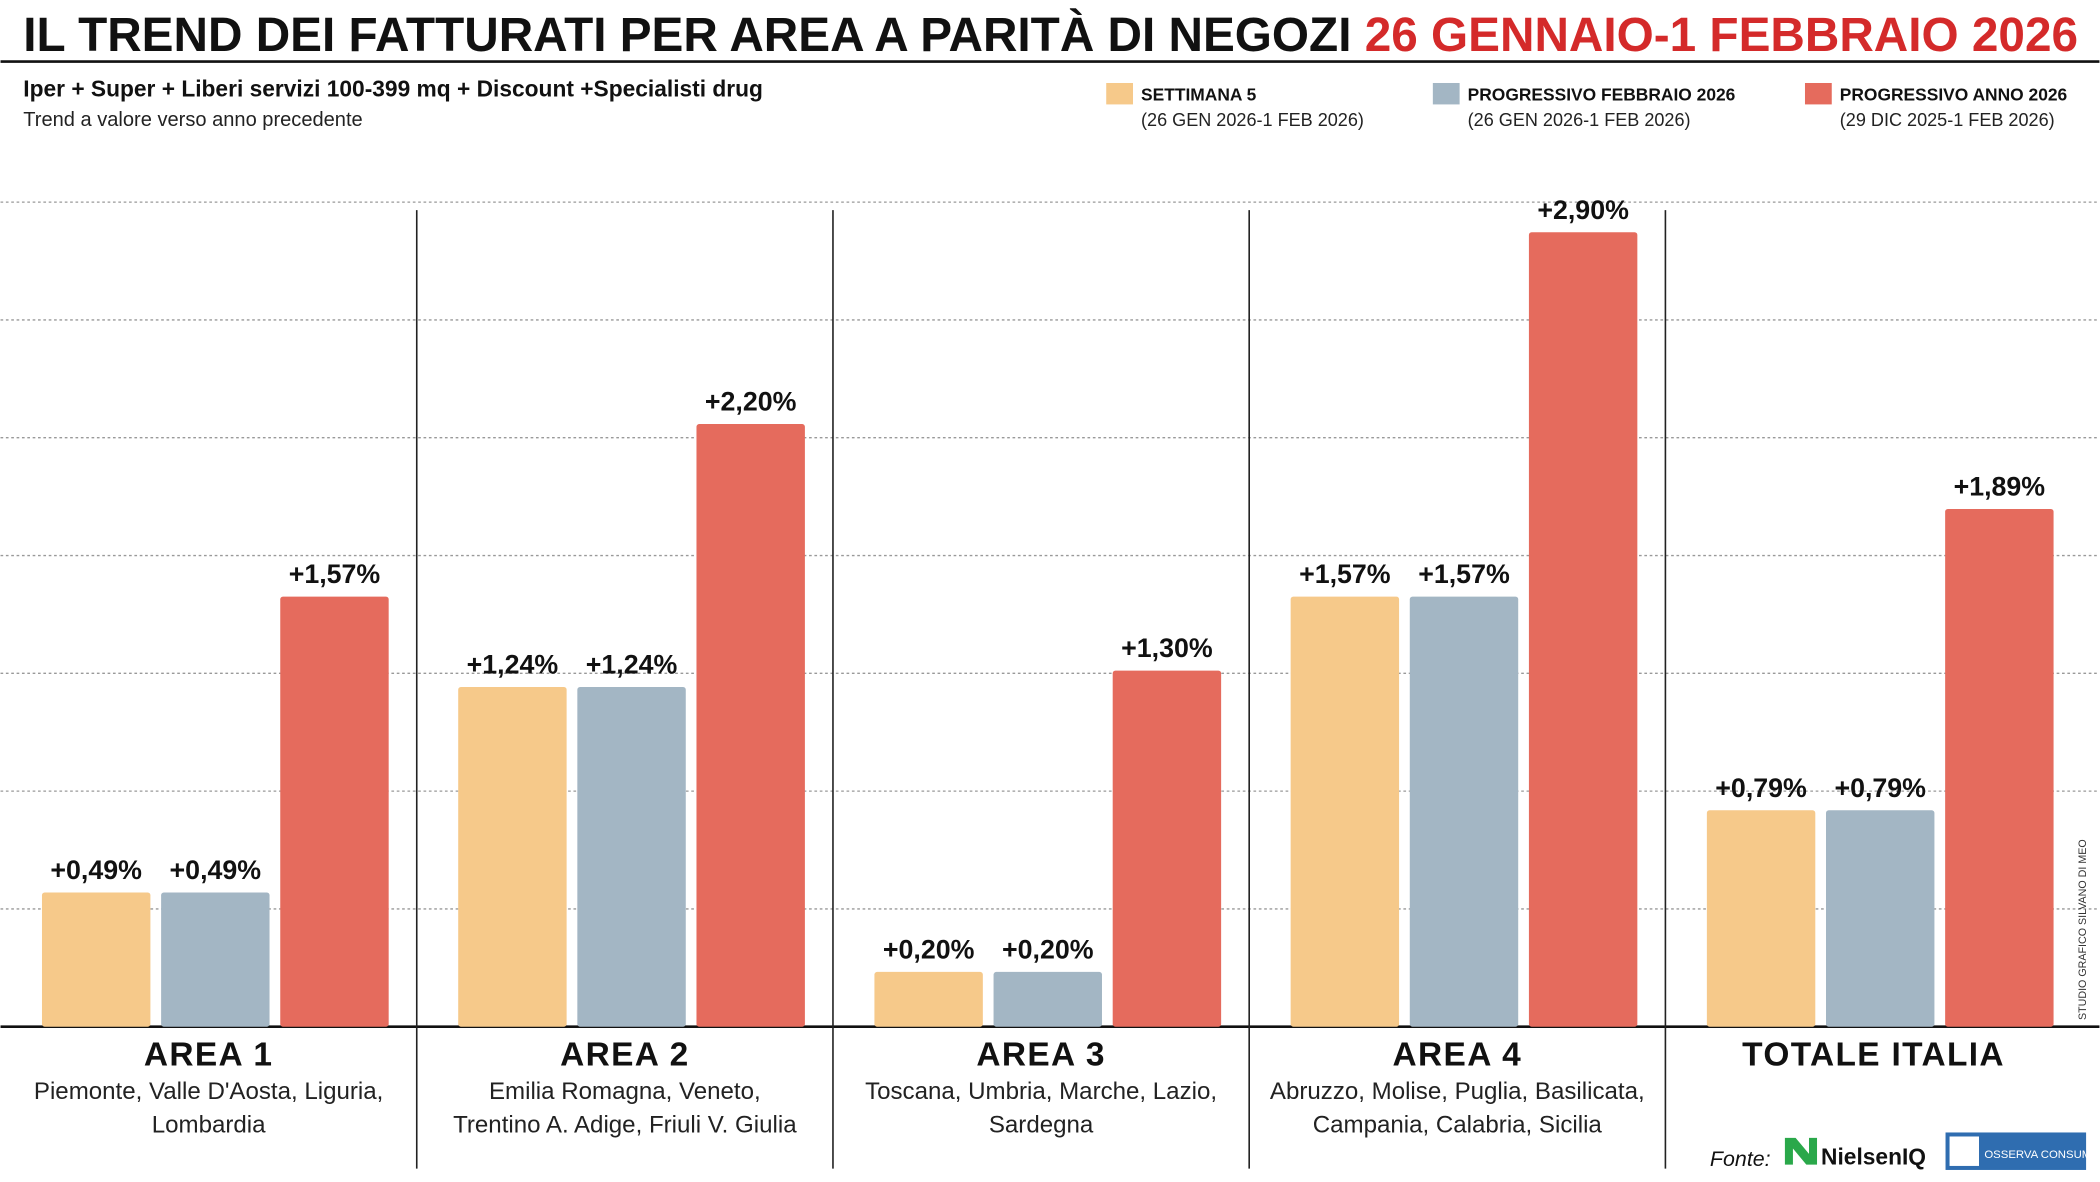 The height and width of the screenshot is (1182, 2100). Describe the element at coordinates (1947, 120) in the screenshot. I see `legend-period: (29 DIC 2025-1 FEB 2026)` at that location.